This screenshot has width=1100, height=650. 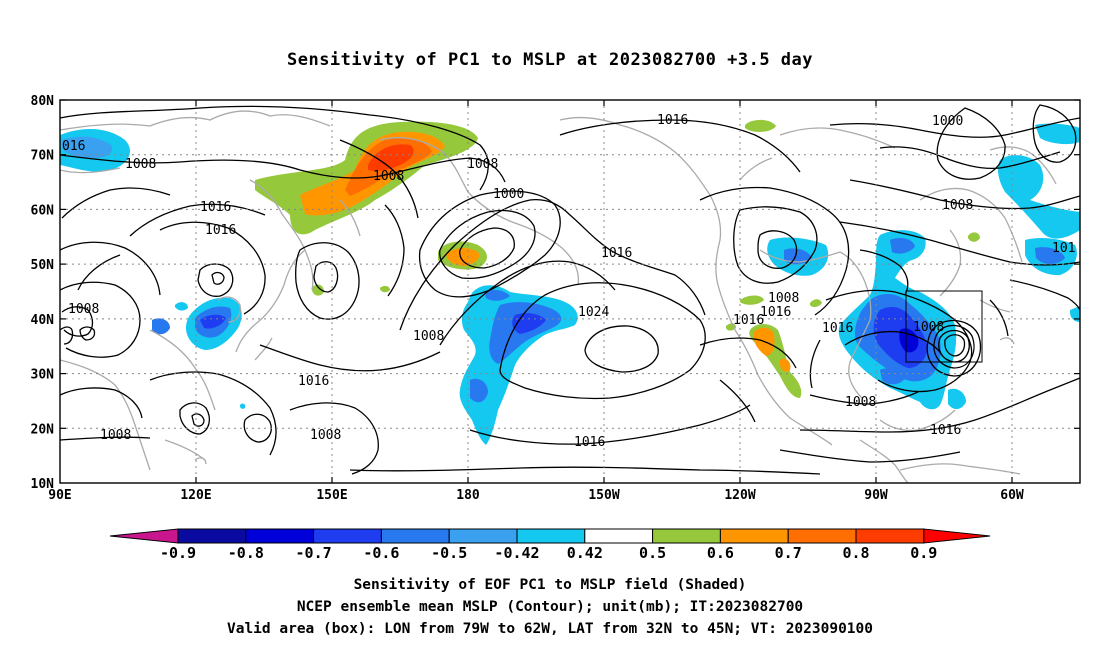 I want to click on colorbar-label: 0.6, so click(x=720, y=553).